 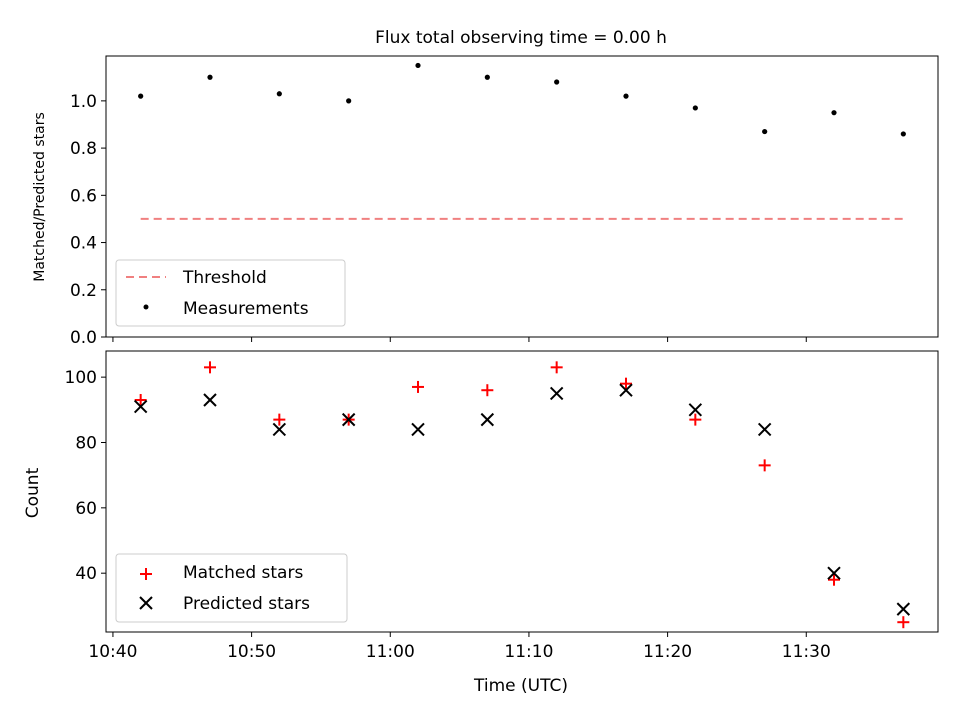 I want to click on y-axis-label-count: Count, so click(x=33, y=492).